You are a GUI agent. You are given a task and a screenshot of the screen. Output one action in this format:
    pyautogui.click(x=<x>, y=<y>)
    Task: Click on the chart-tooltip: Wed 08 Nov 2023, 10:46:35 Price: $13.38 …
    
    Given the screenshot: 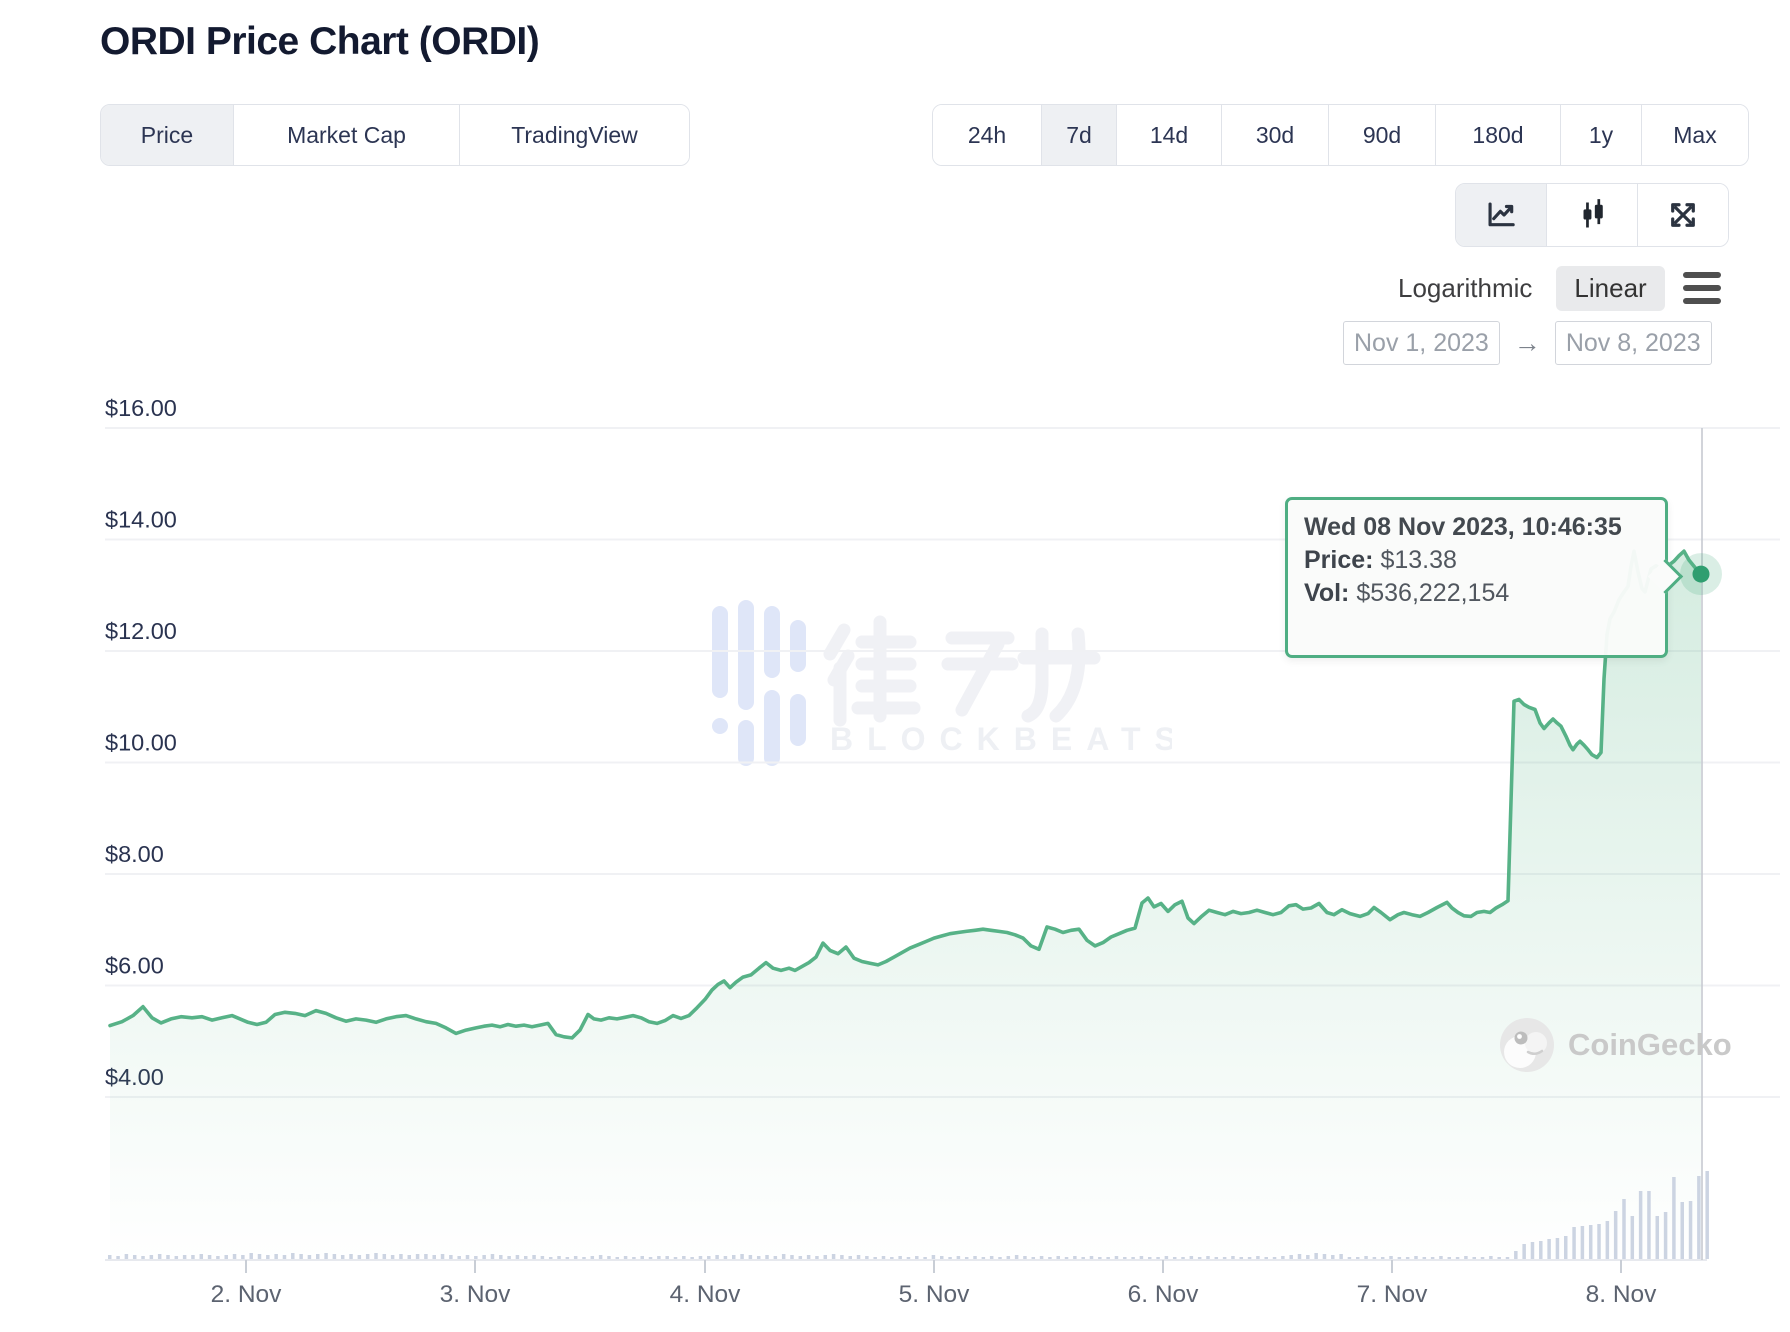 What is the action you would take?
    pyautogui.click(x=1484, y=577)
    